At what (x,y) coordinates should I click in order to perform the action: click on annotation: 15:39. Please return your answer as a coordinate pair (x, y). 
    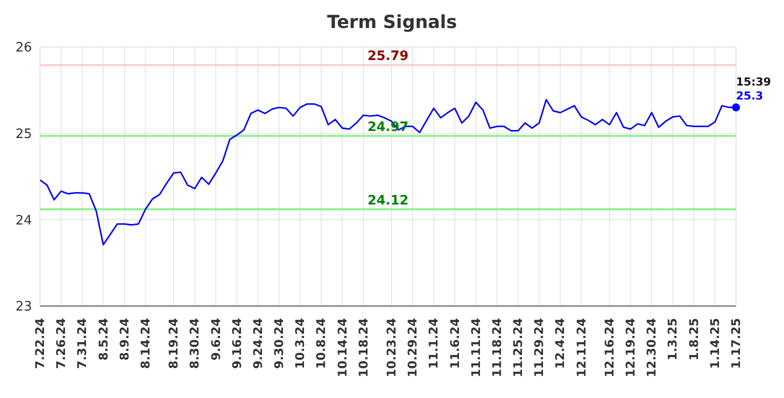
    Looking at the image, I should click on (754, 81).